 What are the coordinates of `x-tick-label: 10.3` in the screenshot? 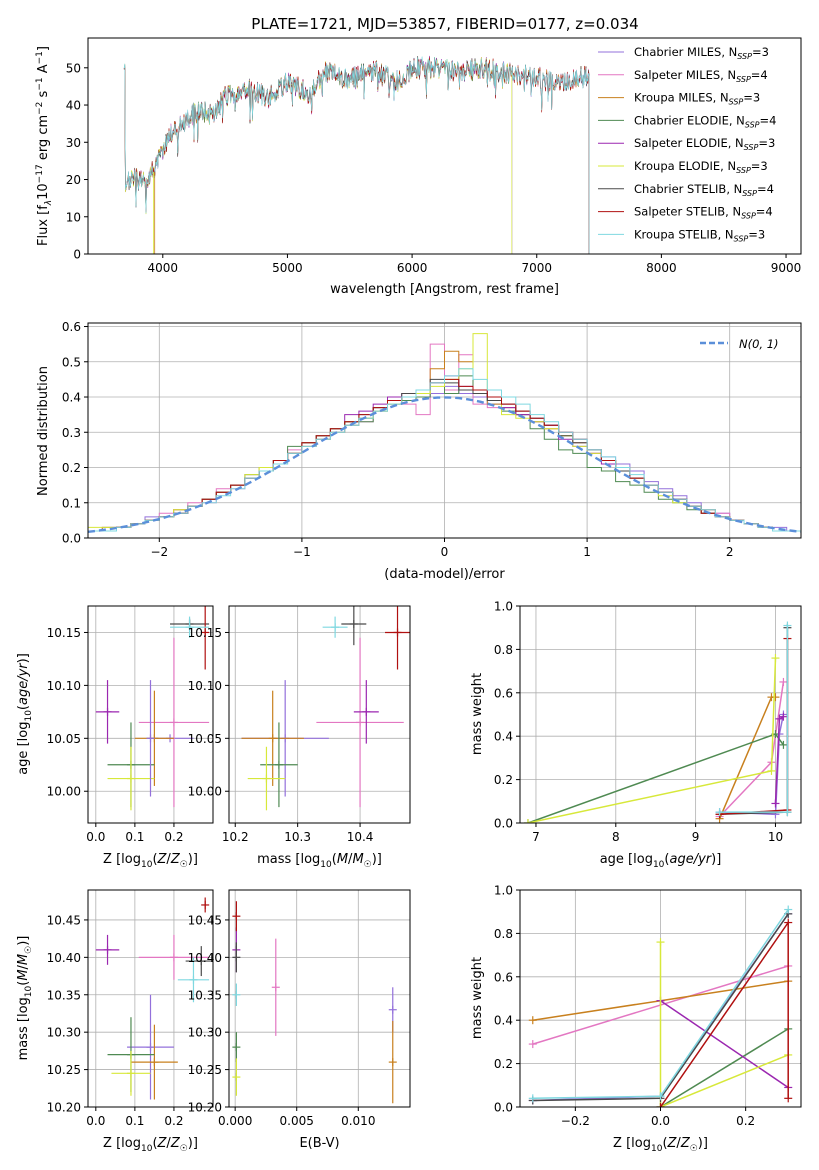 It's located at (297, 837).